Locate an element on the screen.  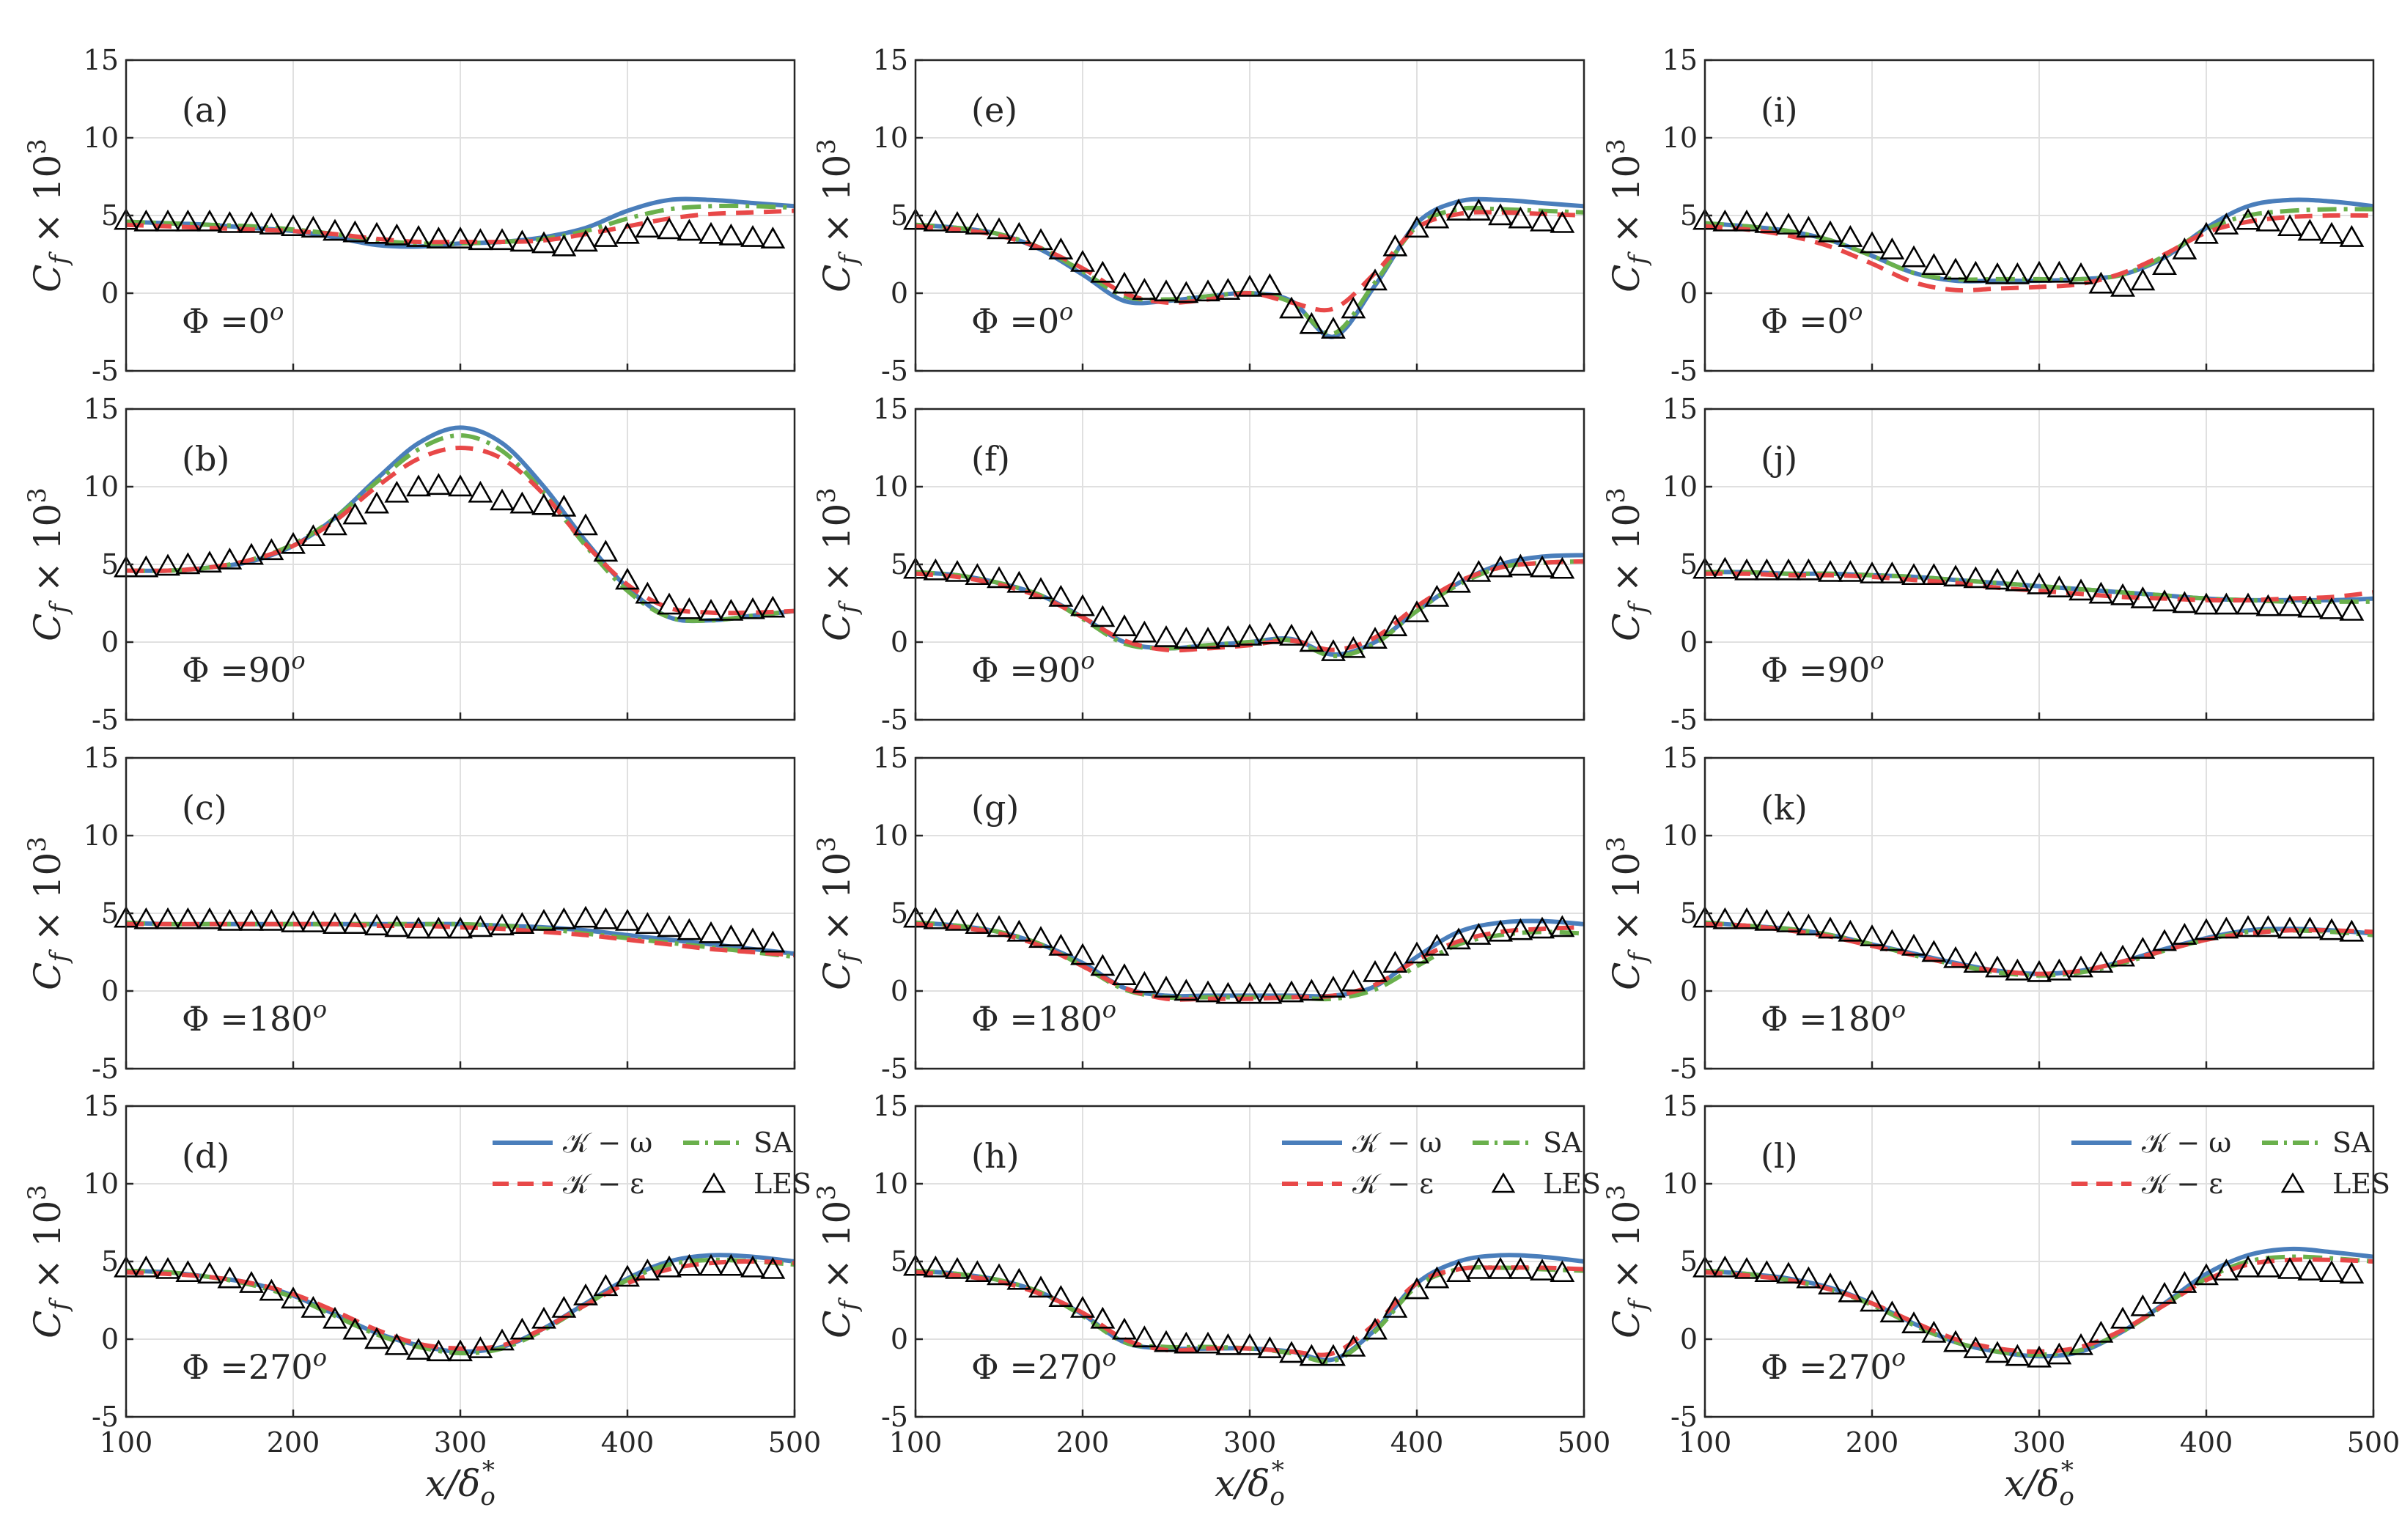
legend-les-marker is located at coordinates (2292, 1182).